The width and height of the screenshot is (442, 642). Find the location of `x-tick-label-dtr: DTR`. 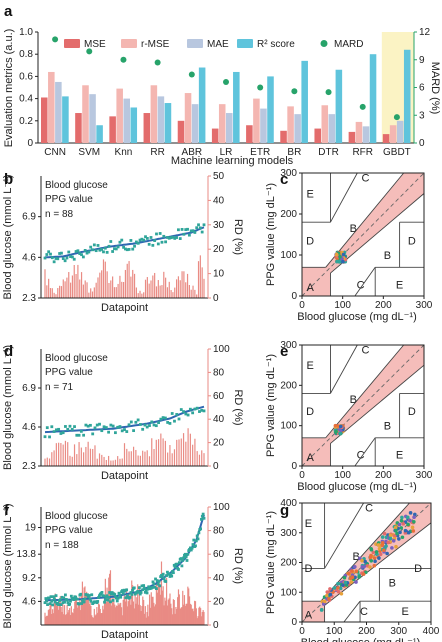

x-tick-label-dtr: DTR is located at coordinates (328, 152).